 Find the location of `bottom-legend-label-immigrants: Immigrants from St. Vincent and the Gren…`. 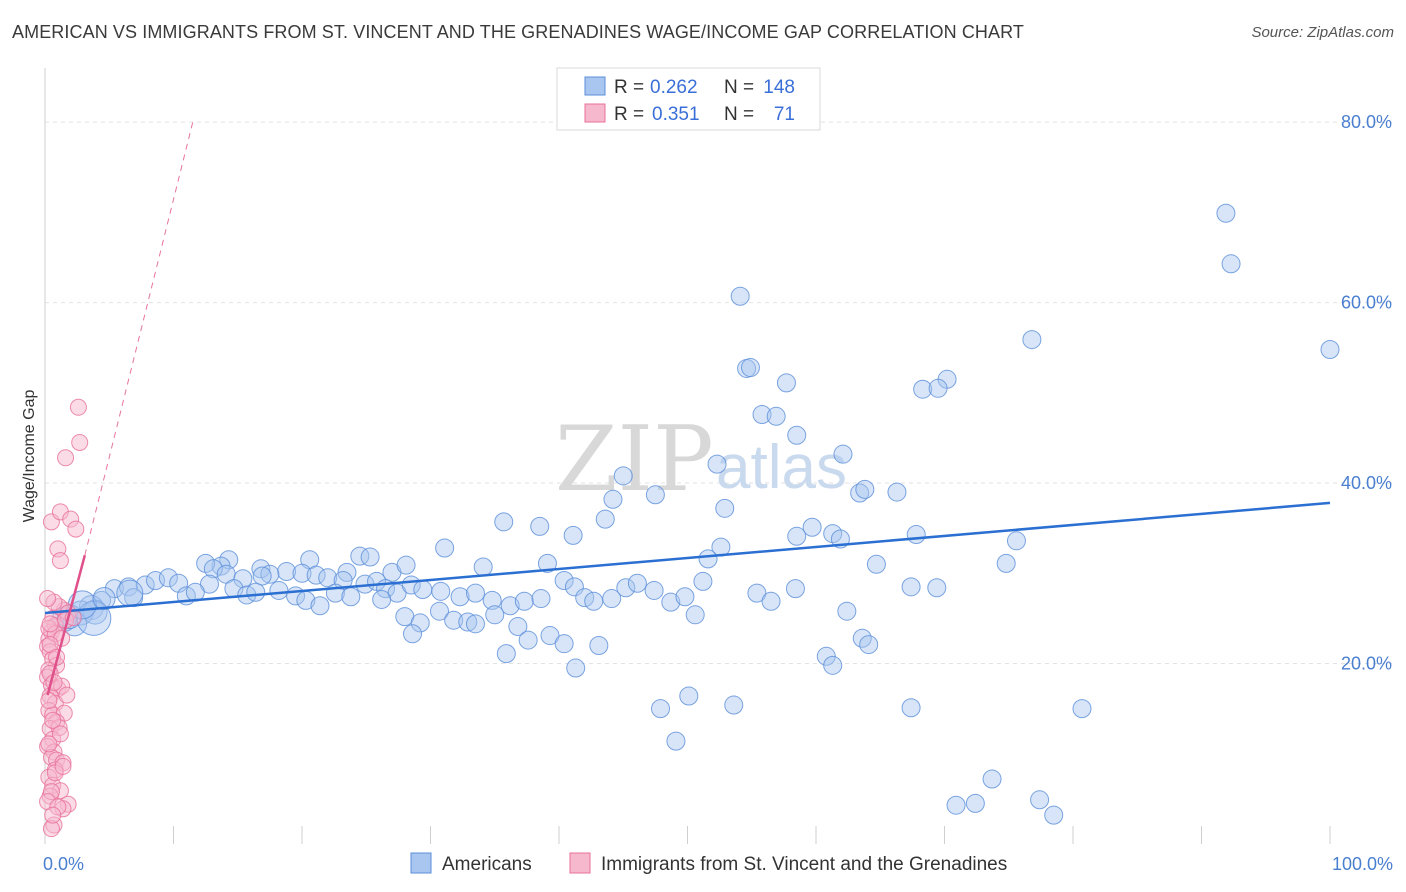

bottom-legend-label-immigrants: Immigrants from St. Vincent and the Gren… is located at coordinates (804, 864).